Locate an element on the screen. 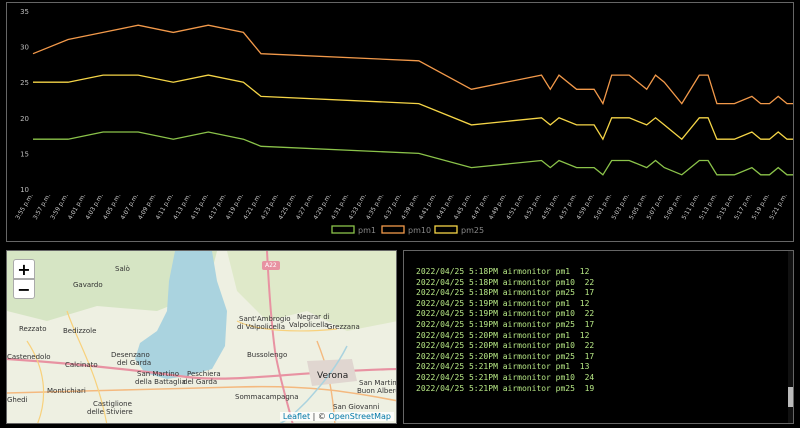 This screenshot has height=428, width=800. map-label: Gavardo is located at coordinates (88, 285).